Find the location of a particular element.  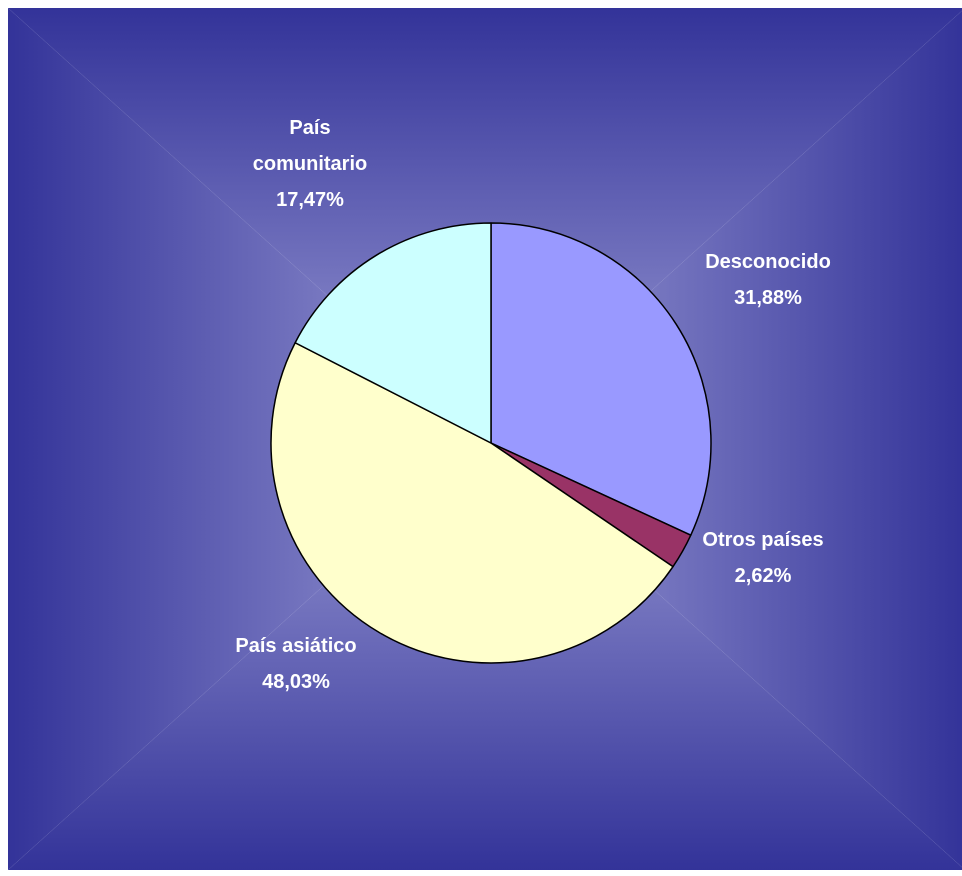

slice-value: 17,47% is located at coordinates (310, 200).